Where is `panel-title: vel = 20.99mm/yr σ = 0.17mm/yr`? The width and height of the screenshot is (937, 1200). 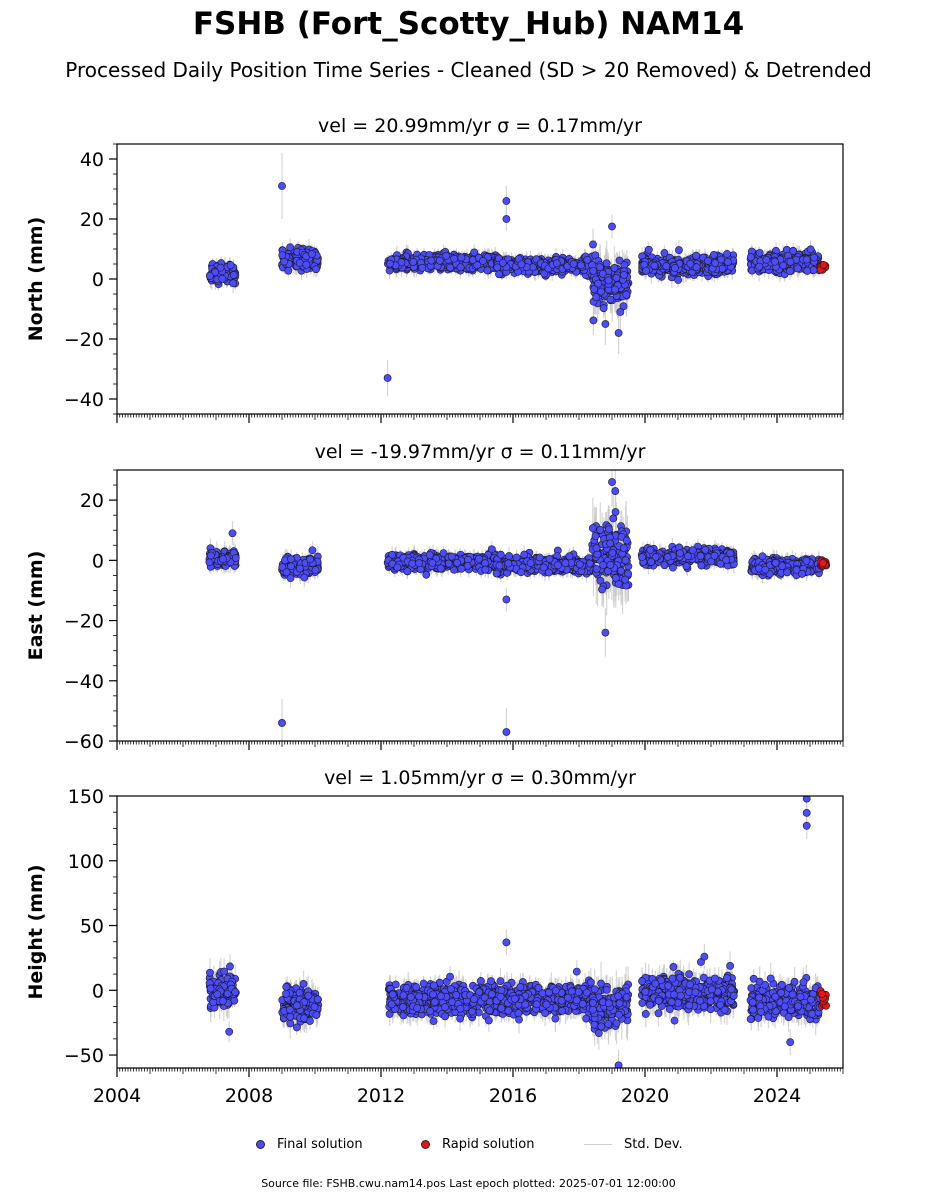 panel-title: vel = 20.99mm/yr σ = 0.17mm/yr is located at coordinates (480, 126).